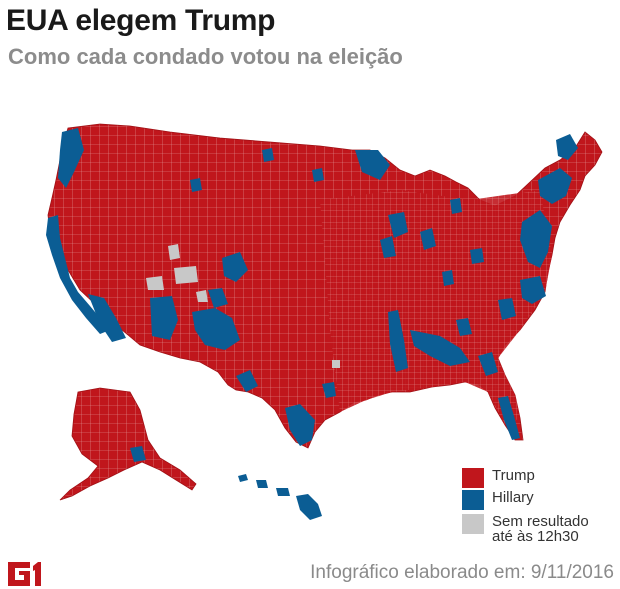  Describe the element at coordinates (473, 500) in the screenshot. I see `legend-swatch-hillary` at that location.